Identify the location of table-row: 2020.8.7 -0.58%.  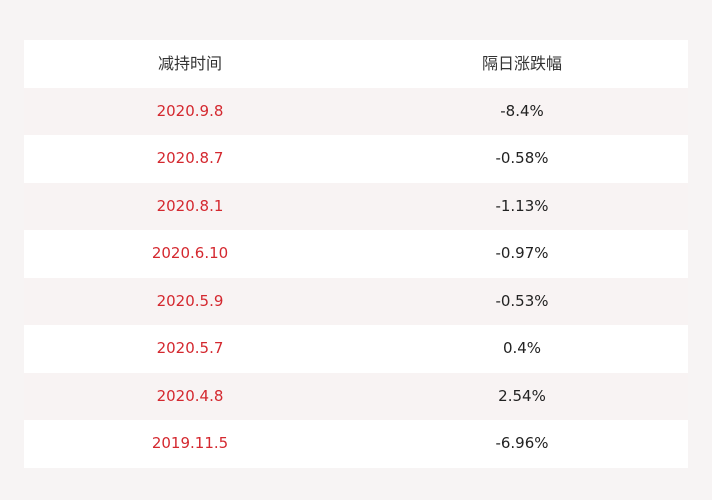
(356, 159).